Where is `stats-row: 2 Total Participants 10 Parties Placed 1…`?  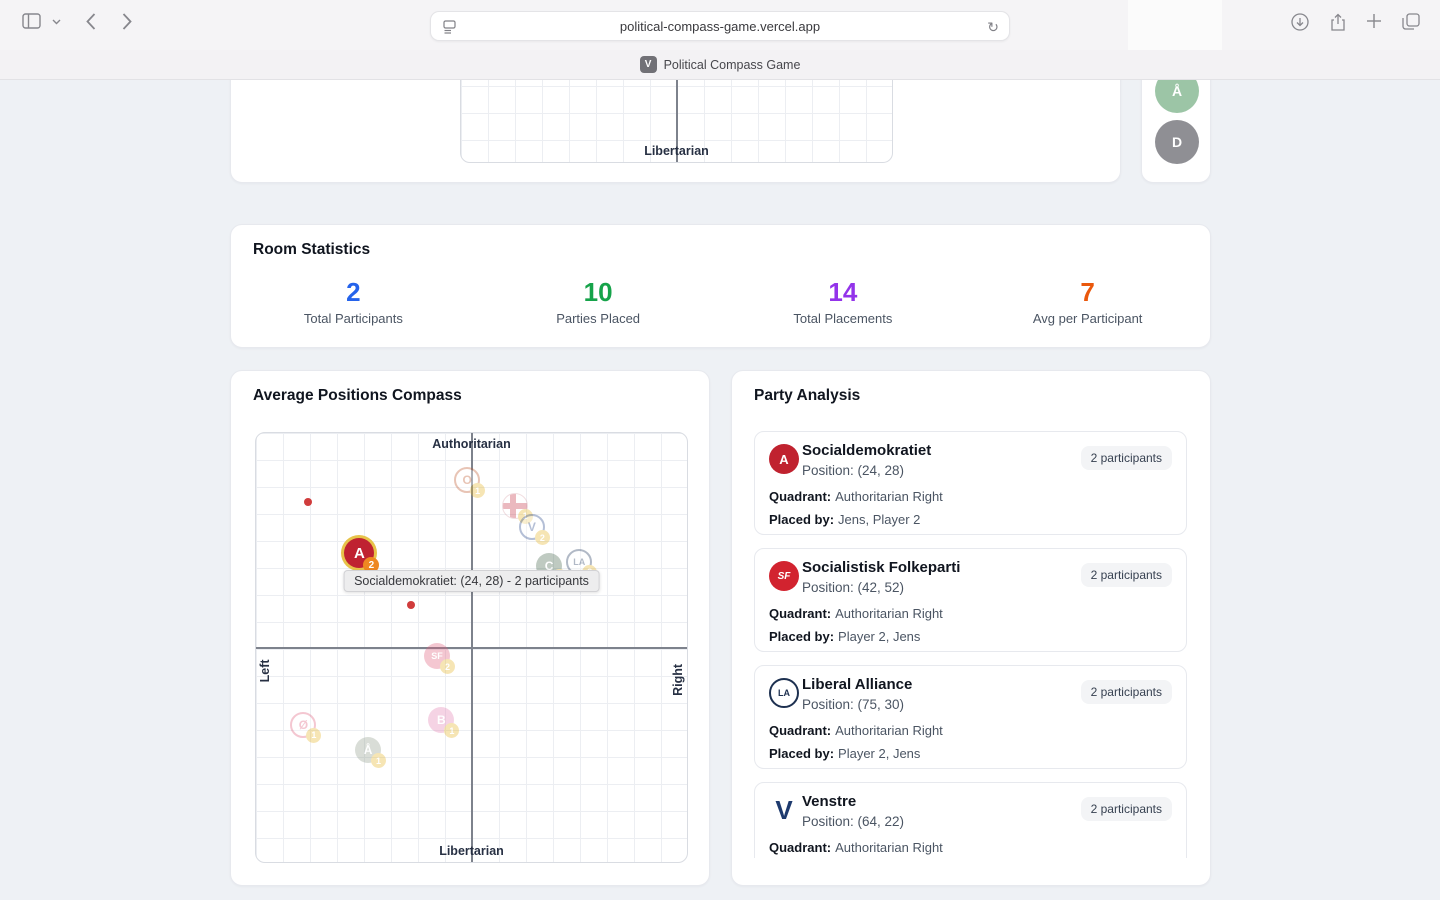 stats-row: 2 Total Participants 10 Parties Placed 1… is located at coordinates (720, 301).